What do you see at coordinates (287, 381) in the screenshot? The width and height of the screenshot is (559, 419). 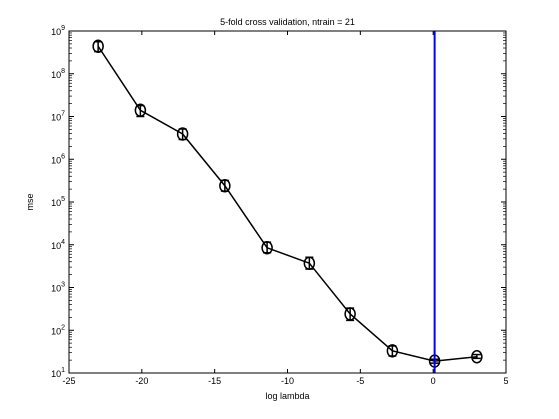 I see `x-tick-label: -10` at bounding box center [287, 381].